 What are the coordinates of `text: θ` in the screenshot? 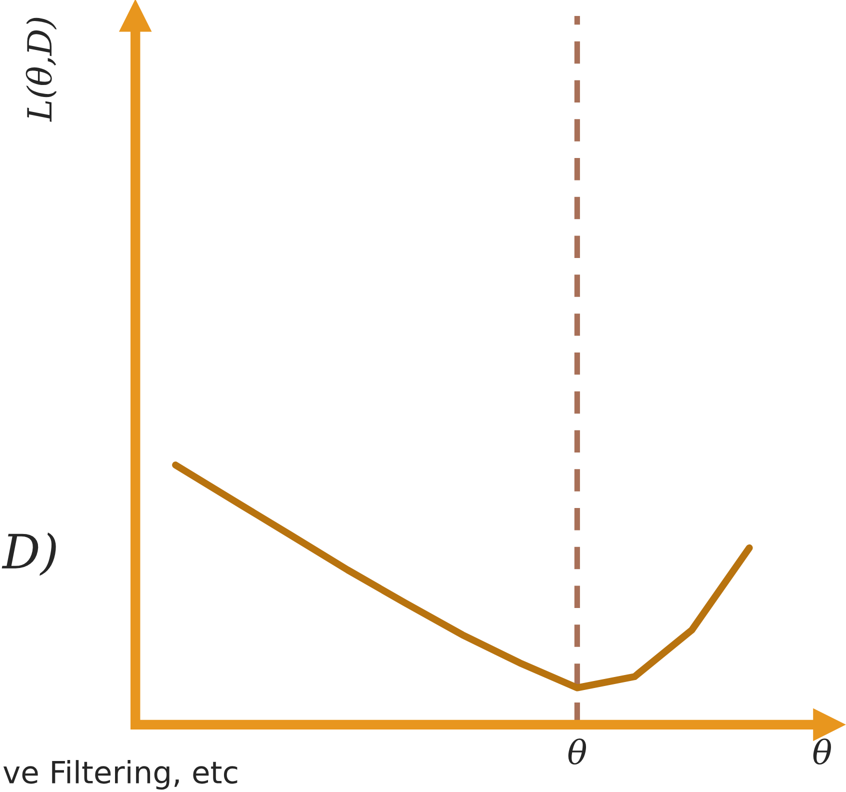 It's located at (577, 751).